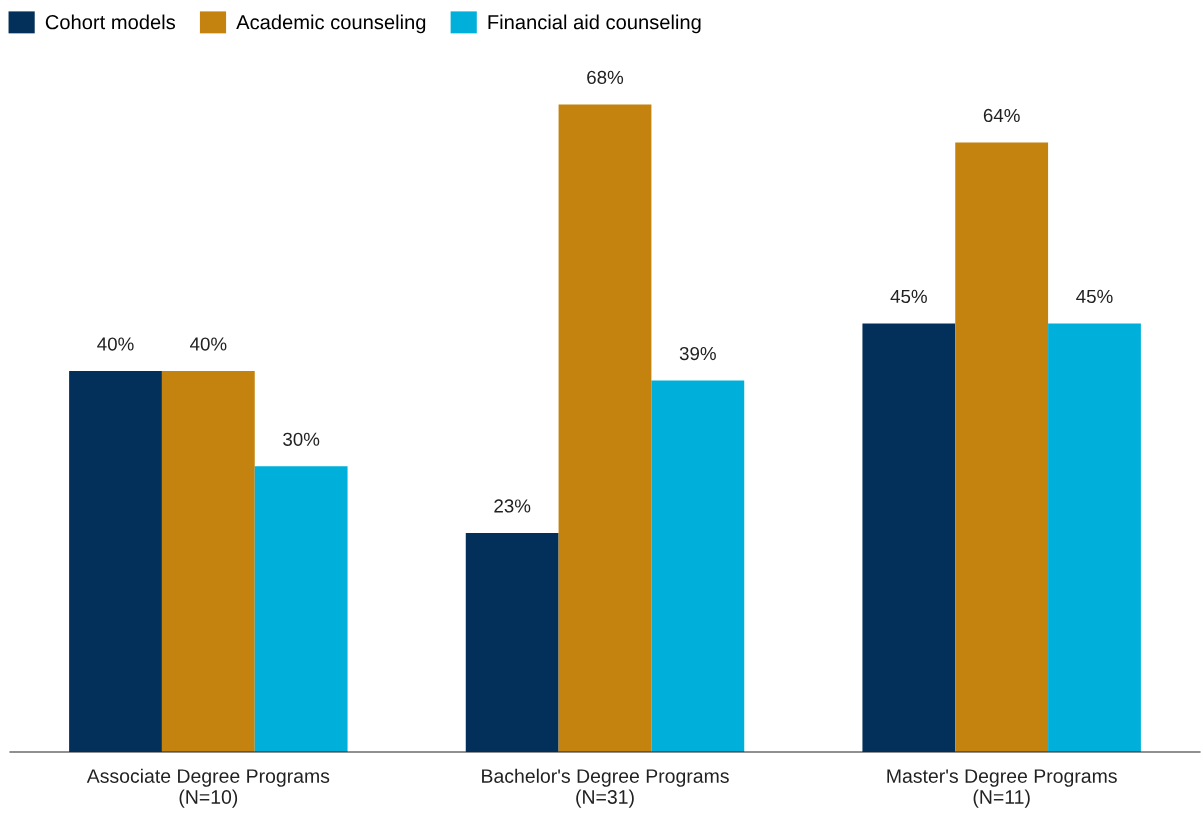  What do you see at coordinates (697, 353) in the screenshot?
I see `data-label: 39%` at bounding box center [697, 353].